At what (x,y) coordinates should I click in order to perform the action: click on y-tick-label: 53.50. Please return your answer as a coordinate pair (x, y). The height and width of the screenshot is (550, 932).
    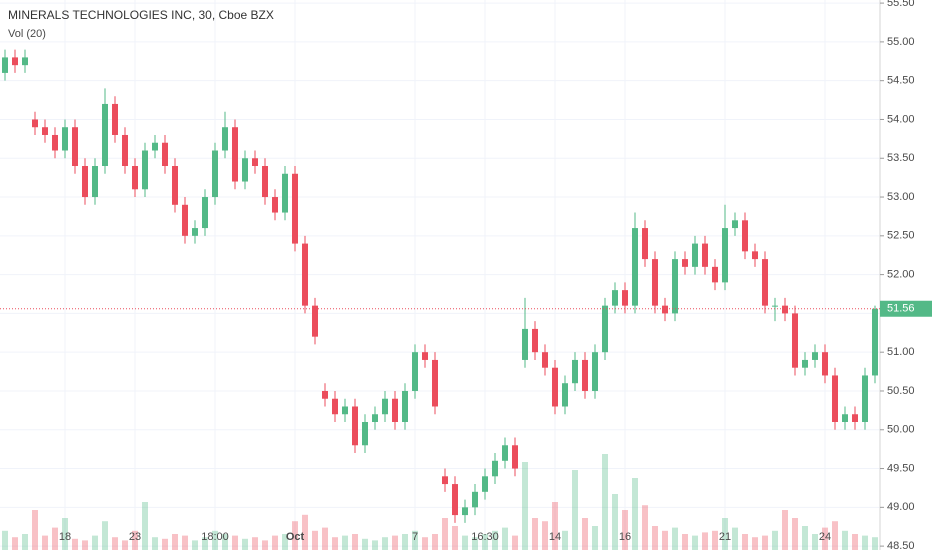
    Looking at the image, I should click on (901, 158).